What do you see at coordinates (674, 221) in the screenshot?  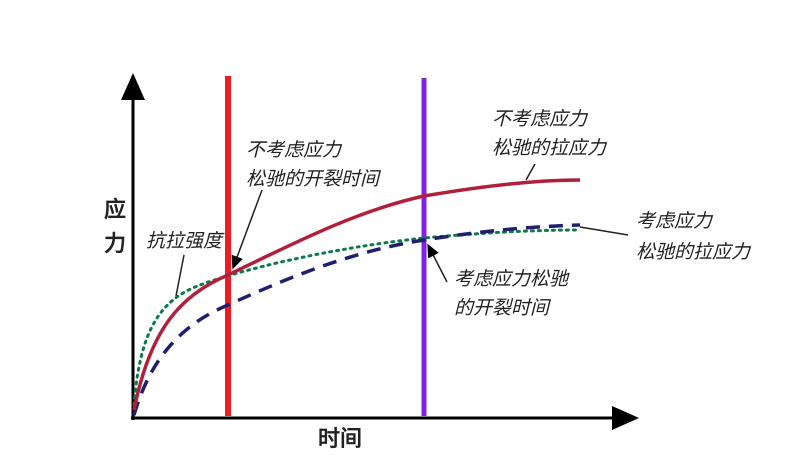 I see `stress-relax-label-1: 考虑应力` at bounding box center [674, 221].